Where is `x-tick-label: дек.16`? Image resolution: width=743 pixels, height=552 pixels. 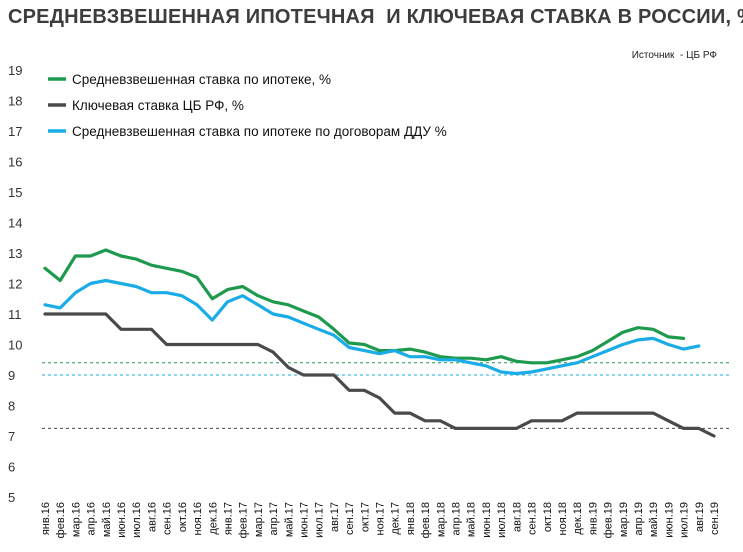
x-tick-label: дек.16 is located at coordinates (213, 518).